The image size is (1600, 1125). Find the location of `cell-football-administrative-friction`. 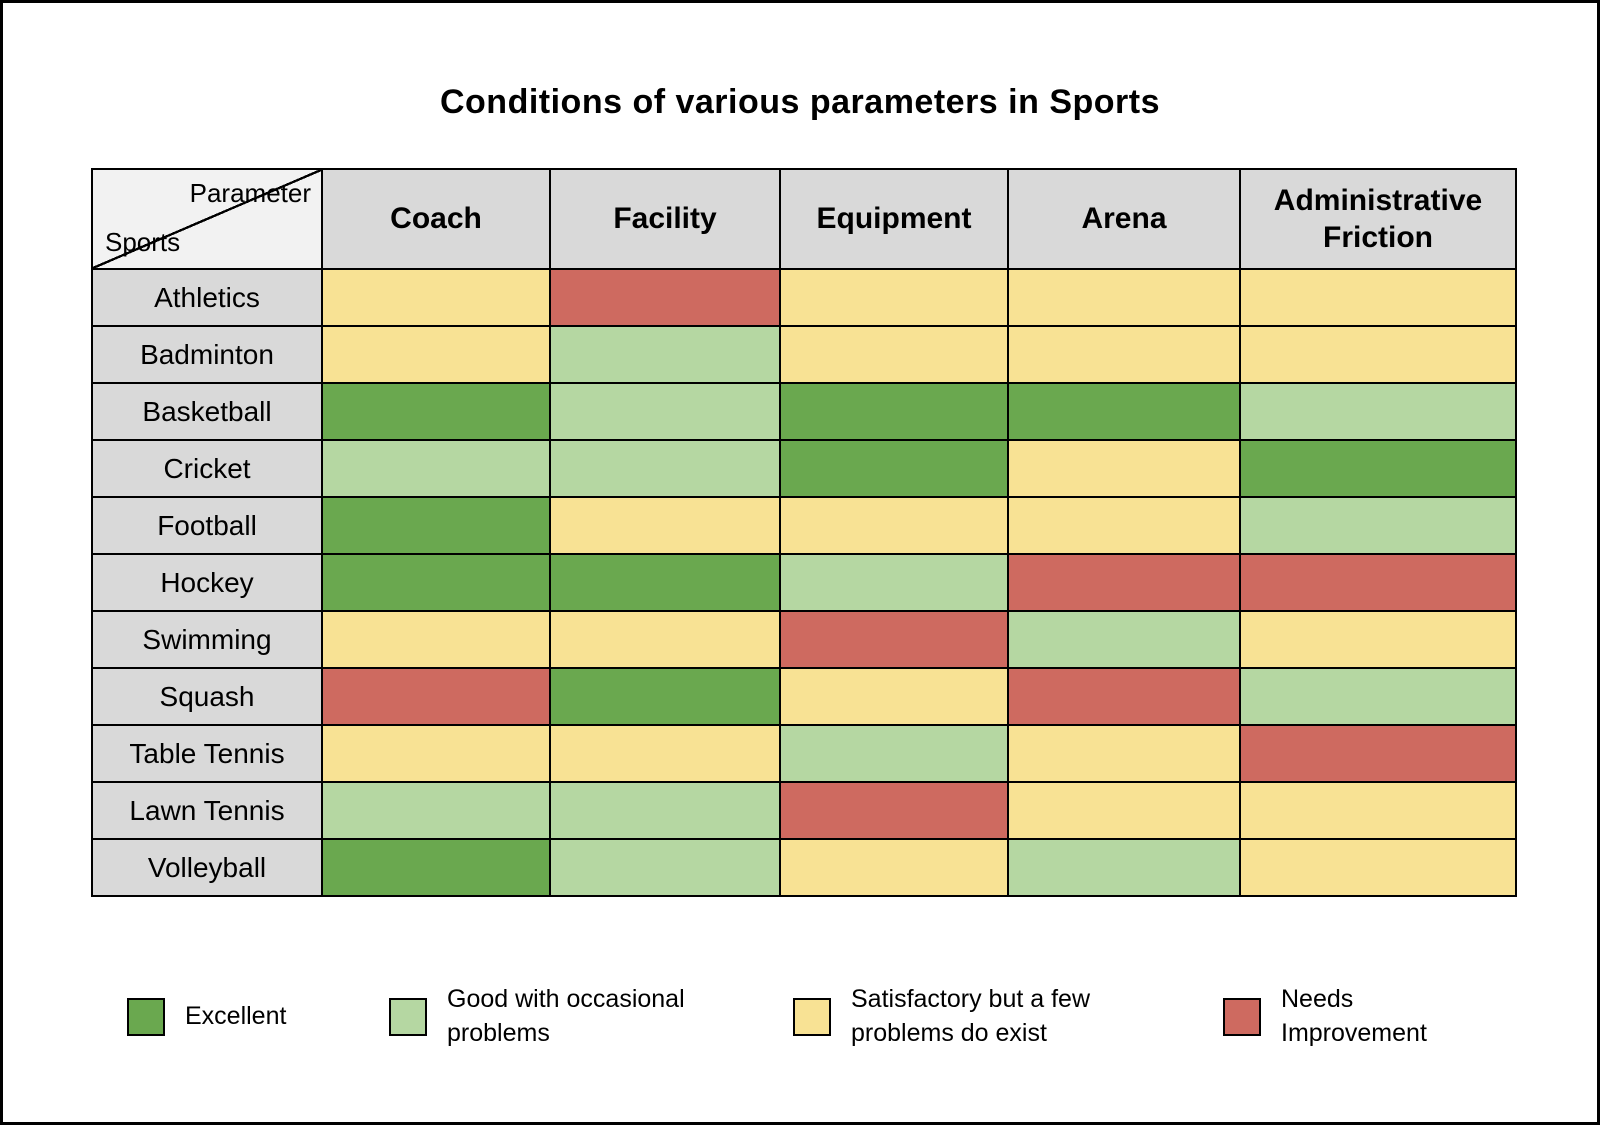

cell-football-administrative-friction is located at coordinates (1378, 525).